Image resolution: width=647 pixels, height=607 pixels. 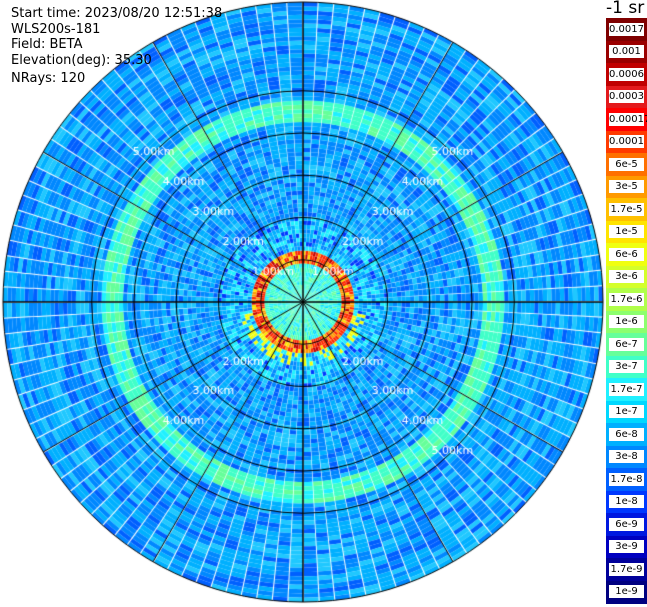 What do you see at coordinates (626, 389) in the screenshot?
I see `colorbar-tick-label: 1.7e-7` at bounding box center [626, 389].